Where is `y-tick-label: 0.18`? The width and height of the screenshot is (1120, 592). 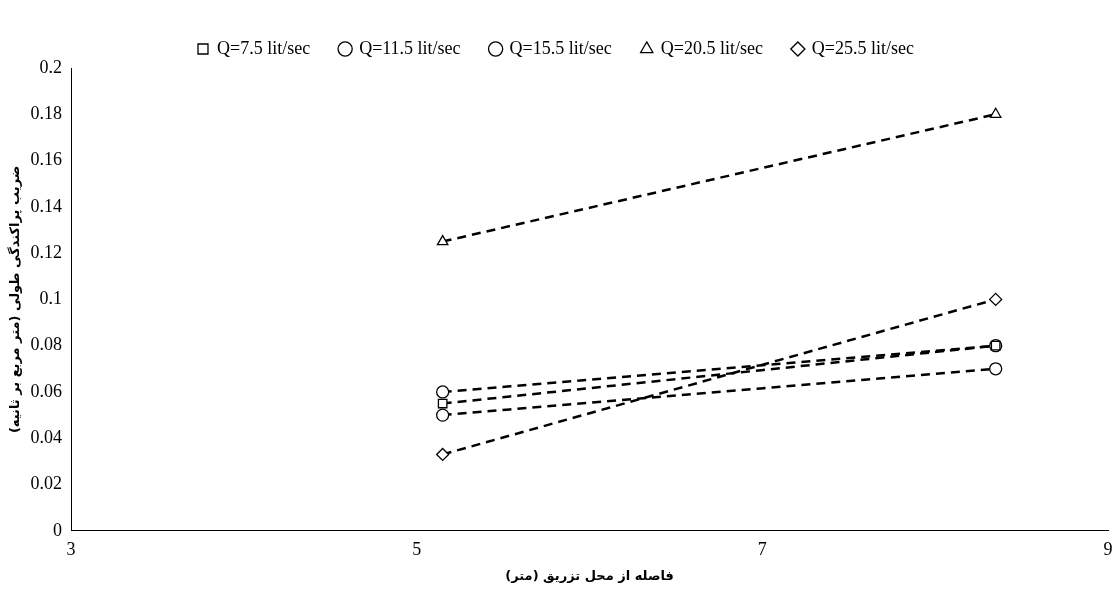 y-tick-label: 0.18 is located at coordinates (46, 113).